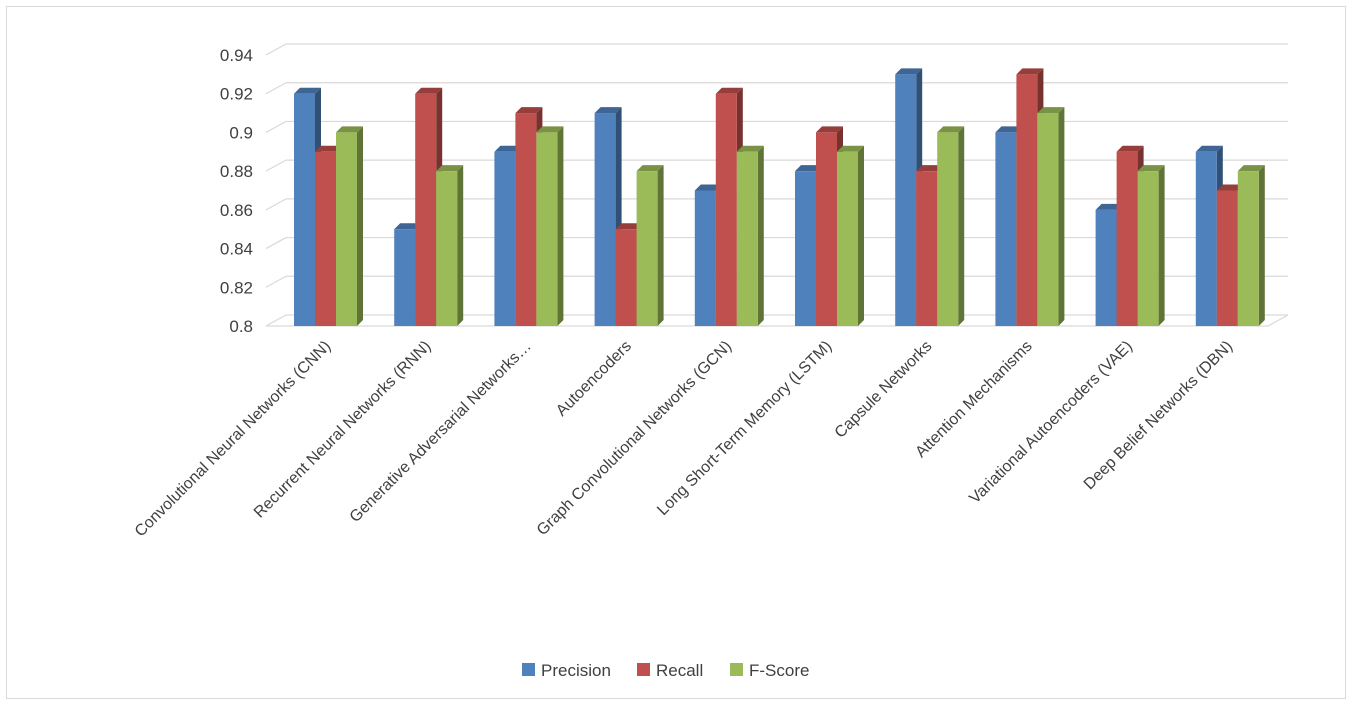 This screenshot has width=1353, height=706. I want to click on category-label: Attention Mechanisms, so click(973, 399).